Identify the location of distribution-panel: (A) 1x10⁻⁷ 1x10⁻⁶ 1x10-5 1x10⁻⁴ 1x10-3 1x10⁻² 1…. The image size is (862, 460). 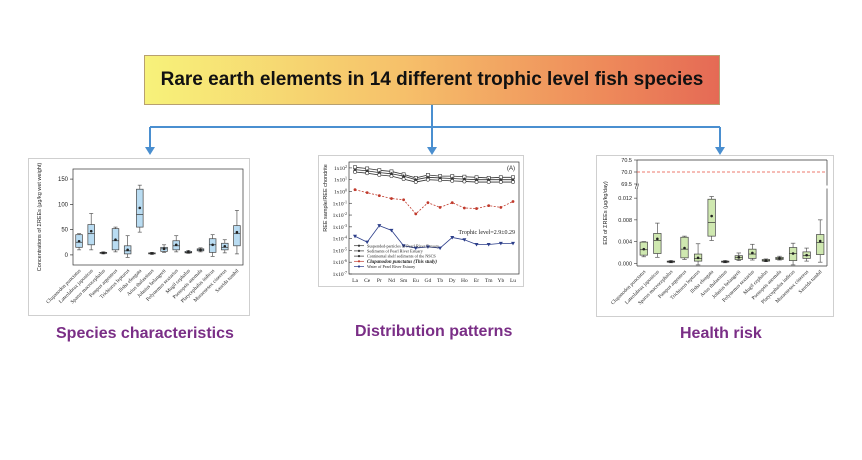
(421, 221).